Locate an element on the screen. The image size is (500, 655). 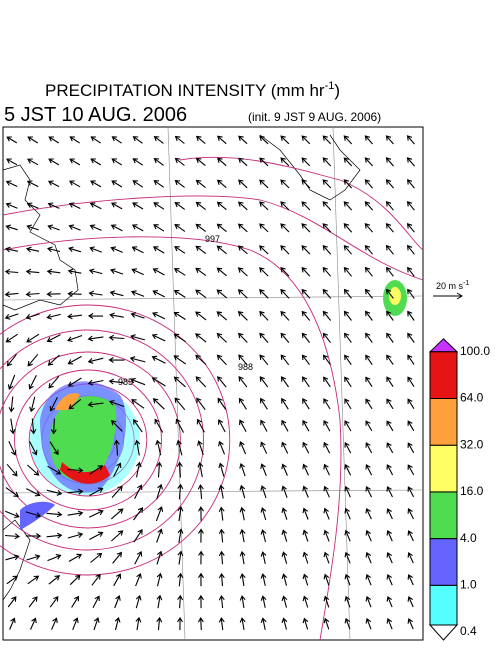
colorbar-over is located at coordinates (443, 345).